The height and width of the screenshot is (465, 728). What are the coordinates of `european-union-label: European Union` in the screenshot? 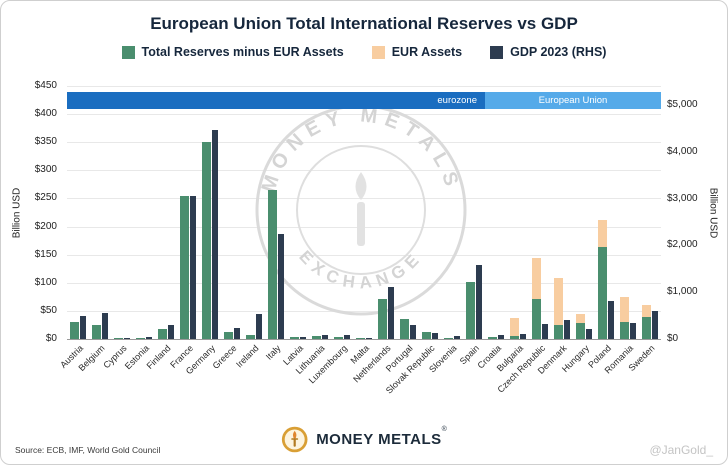 It's located at (573, 100).